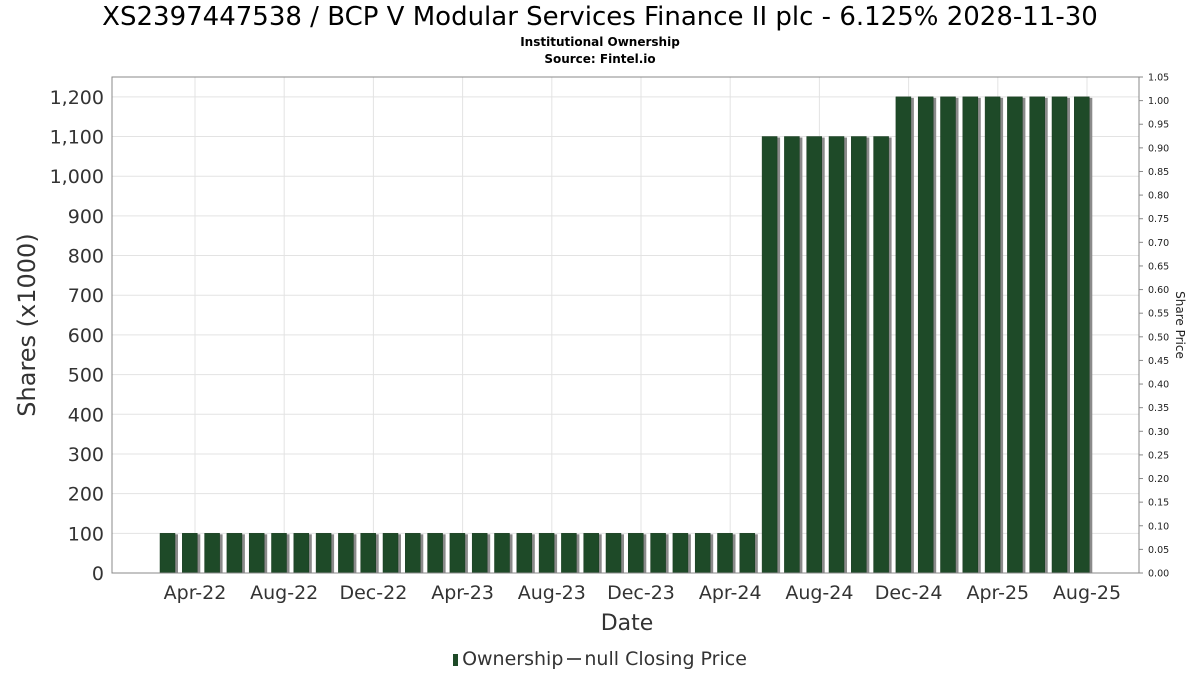  Describe the element at coordinates (1158, 243) in the screenshot. I see `y2-tick-label: 0.70` at that location.